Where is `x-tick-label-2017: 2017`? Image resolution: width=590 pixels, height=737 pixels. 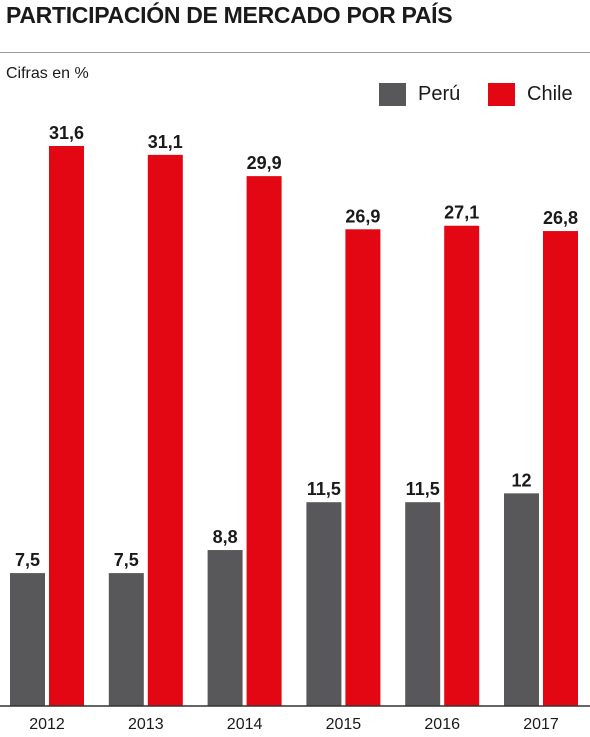 x-tick-label-2017: 2017 is located at coordinates (541, 724).